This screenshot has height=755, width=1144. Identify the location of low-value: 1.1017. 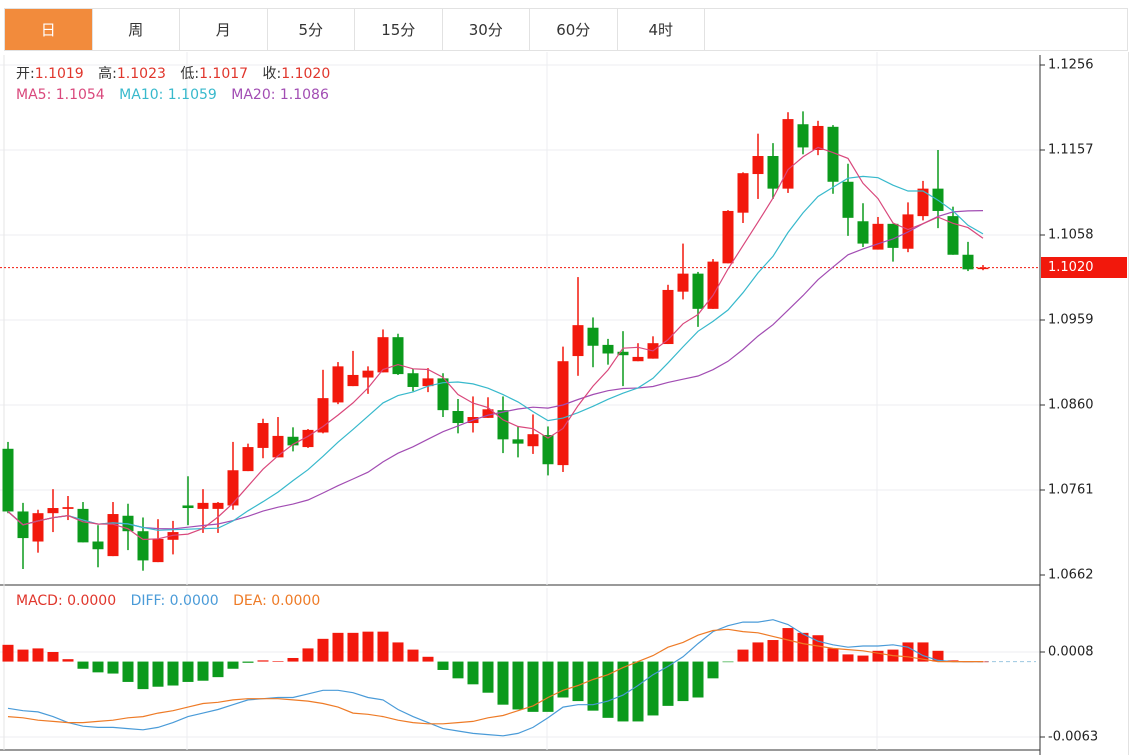
(224, 74).